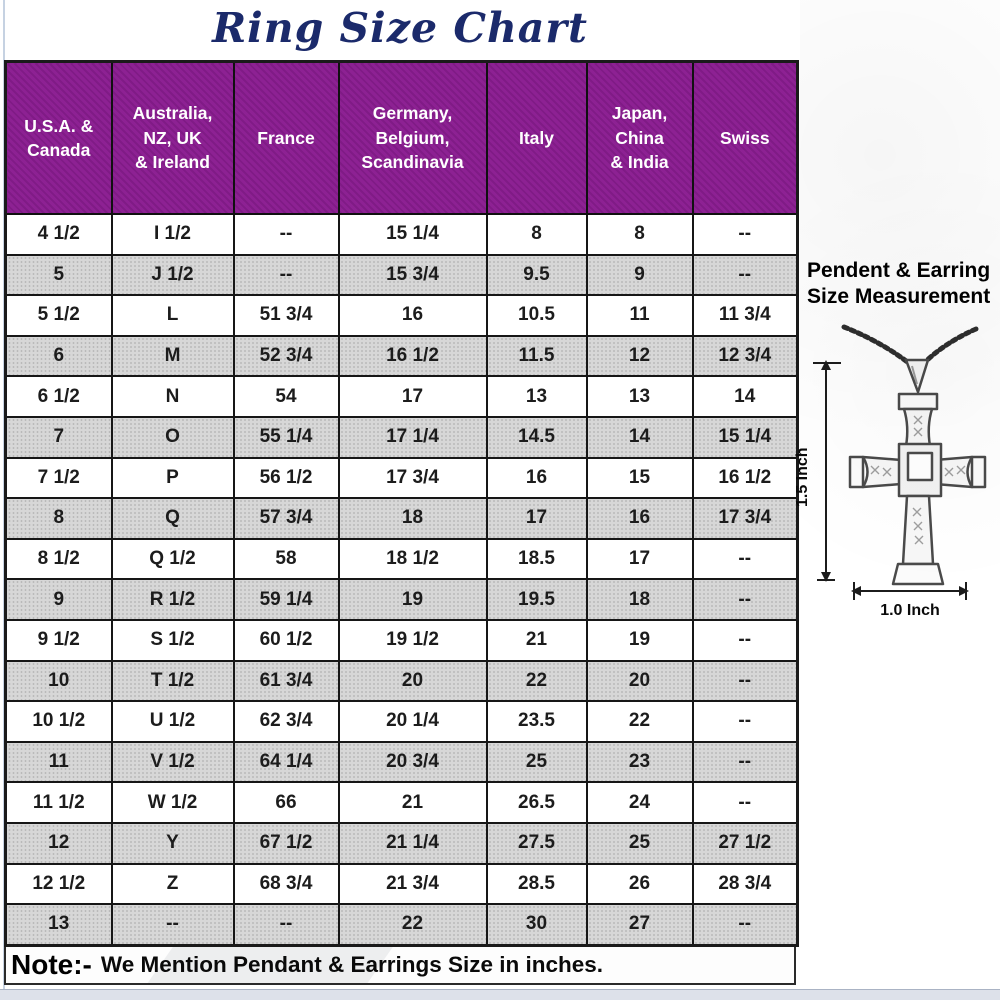 The image size is (1000, 1000). What do you see at coordinates (58, 721) in the screenshot?
I see `table-cell: 10 1/2` at bounding box center [58, 721].